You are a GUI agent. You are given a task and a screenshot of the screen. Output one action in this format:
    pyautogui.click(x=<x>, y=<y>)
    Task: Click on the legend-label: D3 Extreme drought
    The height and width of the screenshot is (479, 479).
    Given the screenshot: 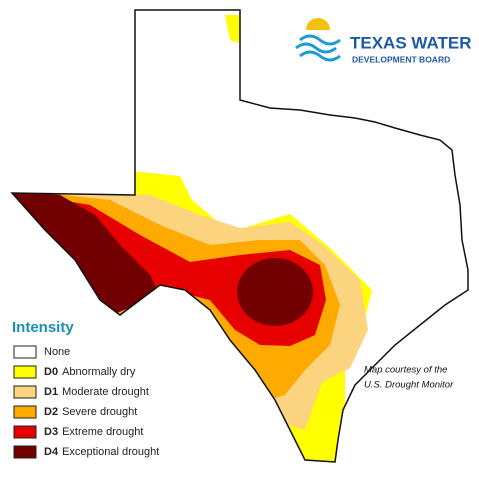 What is the action you would take?
    pyautogui.click(x=93, y=432)
    